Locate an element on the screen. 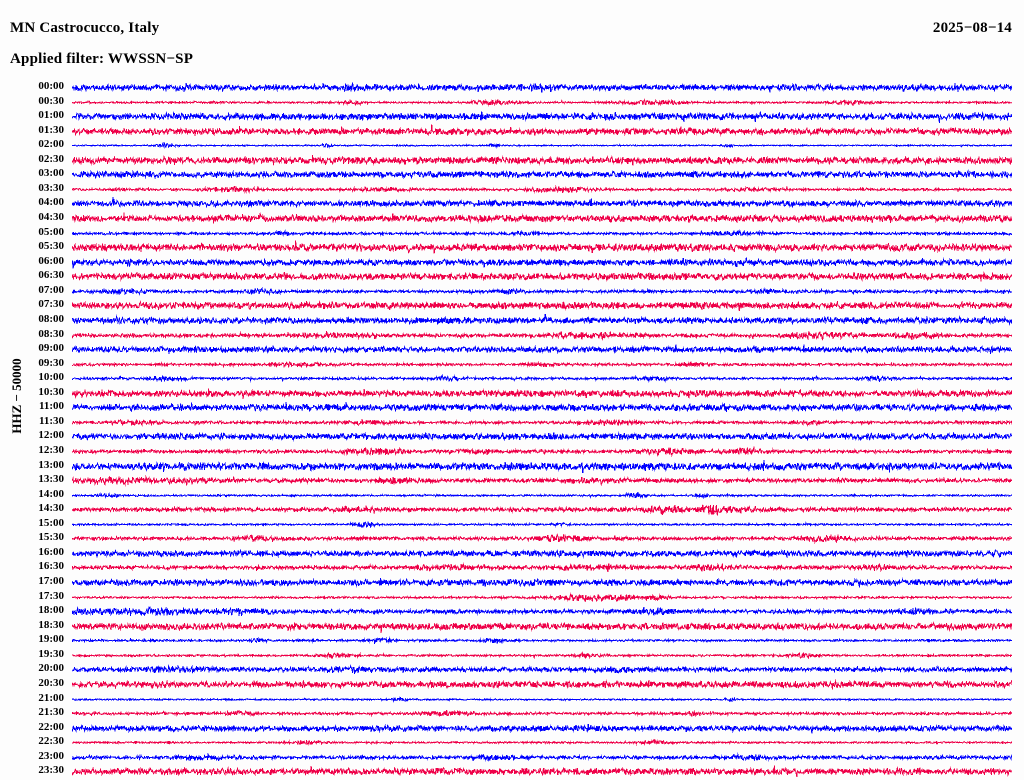 This screenshot has width=1024, height=780. time-tick-label: 10:00 is located at coordinates (51, 377).